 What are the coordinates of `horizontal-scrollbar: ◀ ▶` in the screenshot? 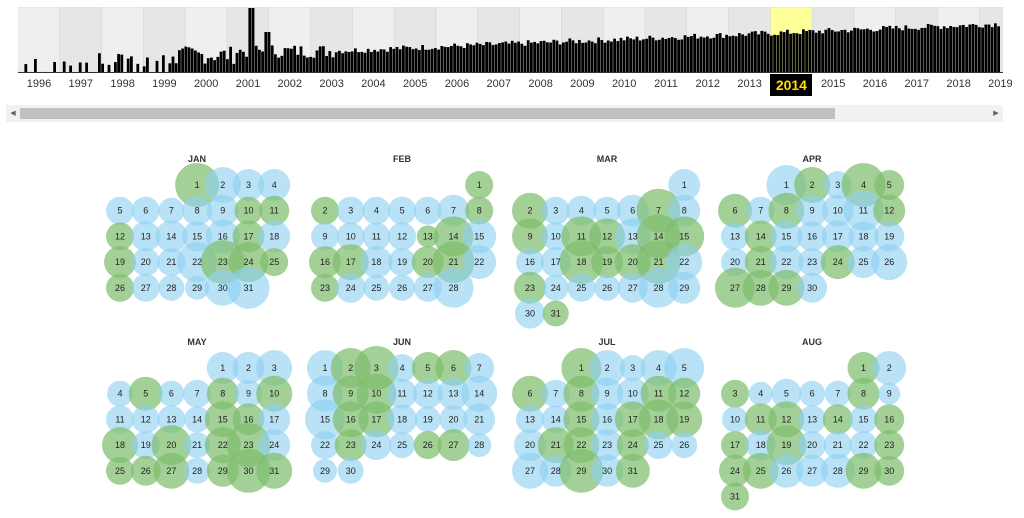 It's located at (504, 113).